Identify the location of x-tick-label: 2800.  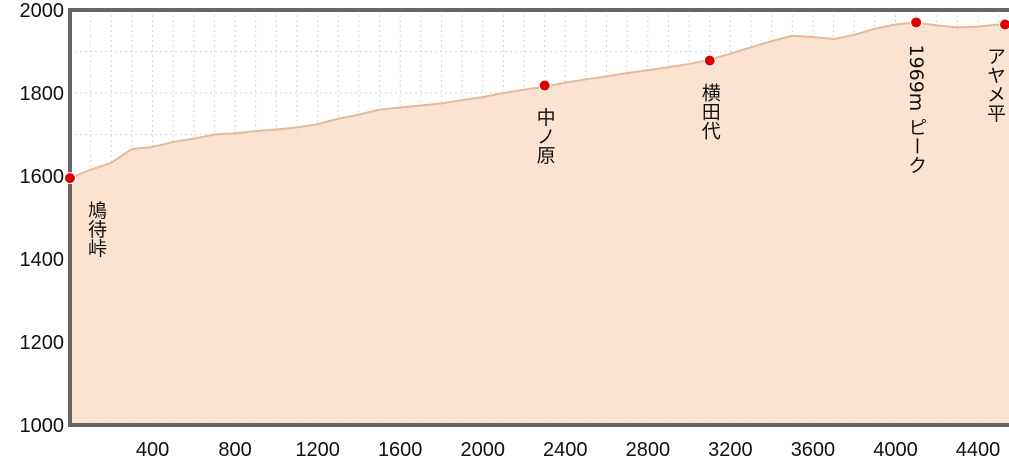
(648, 450).